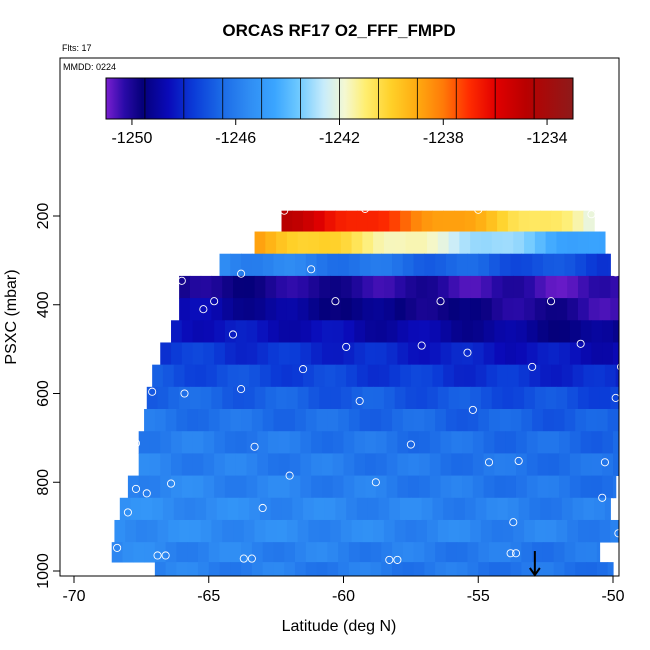 The width and height of the screenshot is (650, 650). Describe the element at coordinates (547, 138) in the screenshot. I see `colorbar-tick-label: -1234` at that location.